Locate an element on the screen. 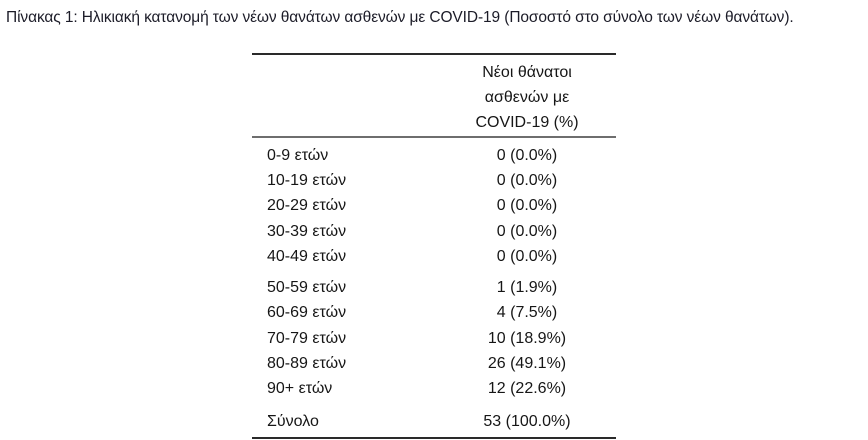  total-row: Σύνολο 53 (100.0%) is located at coordinates (434, 421).